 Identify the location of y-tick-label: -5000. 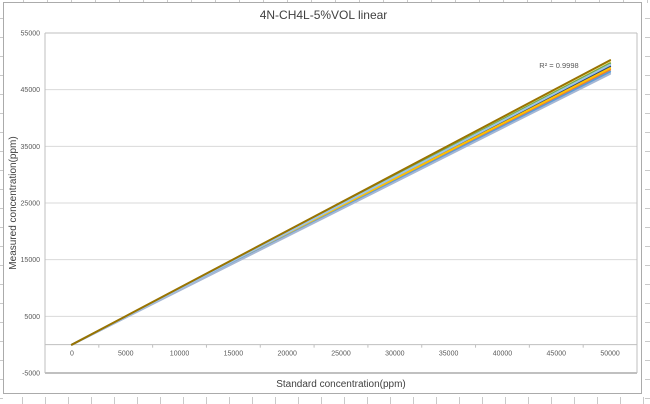
(31, 374).